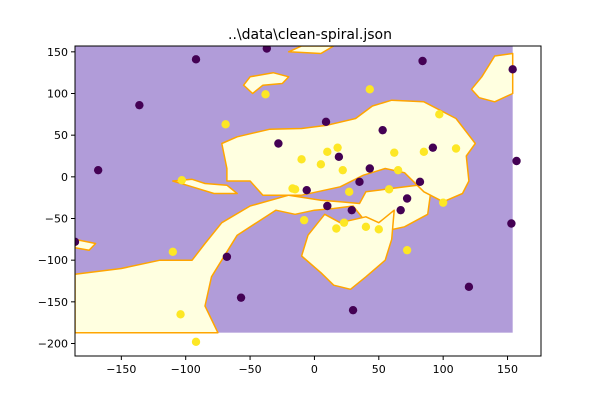 This screenshot has height=400, width=600. I want to click on x-tick-label: −50, so click(249, 369).